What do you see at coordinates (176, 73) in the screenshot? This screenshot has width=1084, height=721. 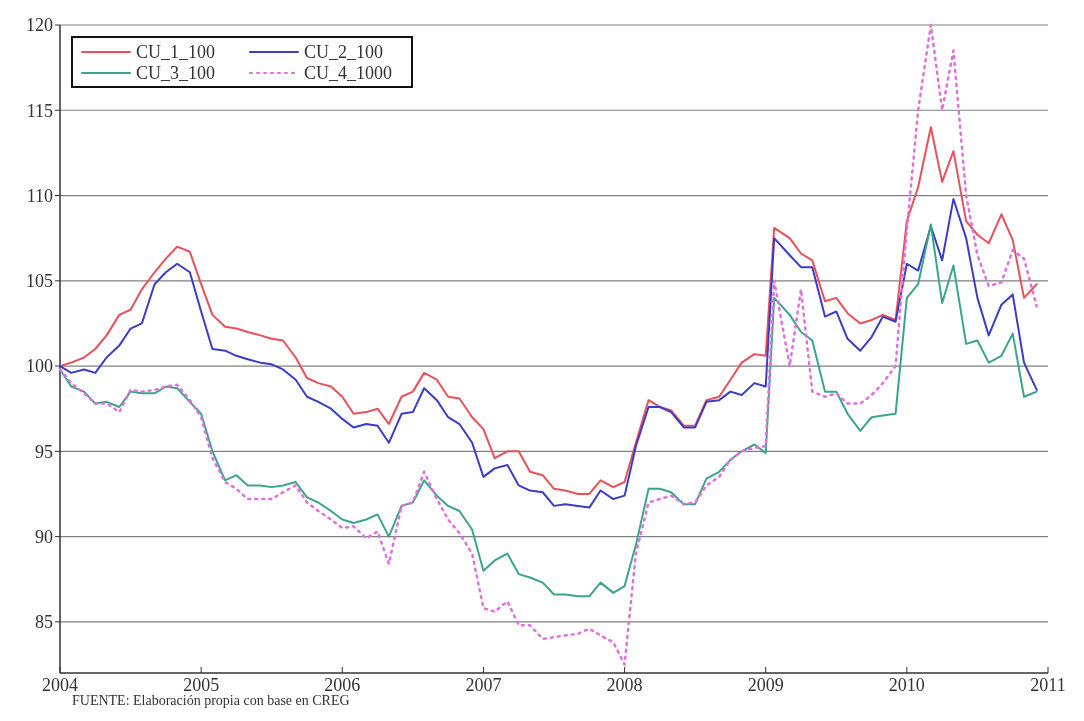 I see `legend-label: CU_3_100` at bounding box center [176, 73].